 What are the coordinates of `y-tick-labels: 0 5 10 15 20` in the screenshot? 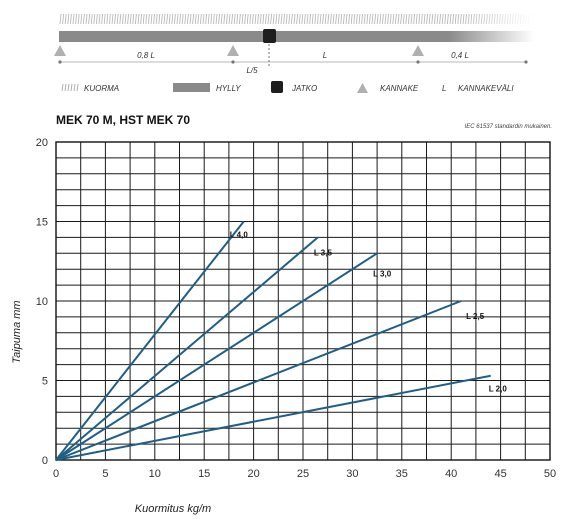 It's located at (42, 302).